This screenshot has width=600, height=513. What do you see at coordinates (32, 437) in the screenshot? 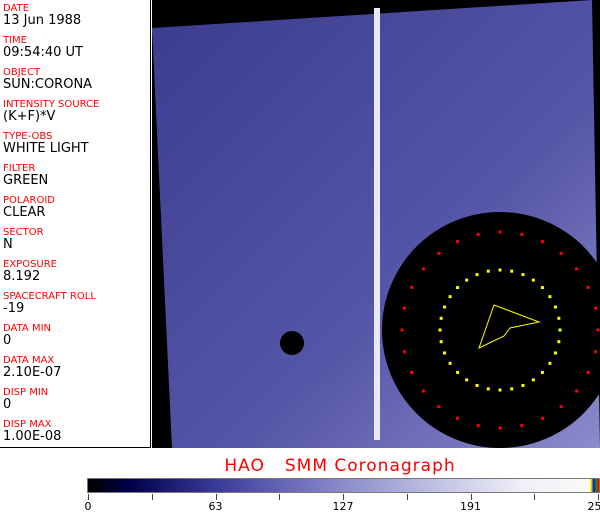
I see `field-value: 1.00E-08` at bounding box center [32, 437].